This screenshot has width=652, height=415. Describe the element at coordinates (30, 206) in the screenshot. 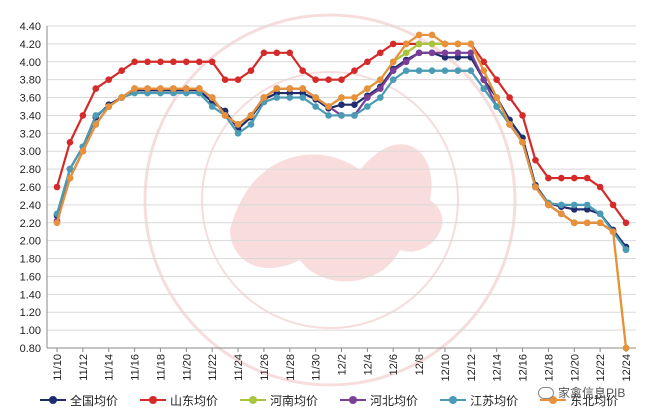

I see `y-tick-label: 2.40` at that location.